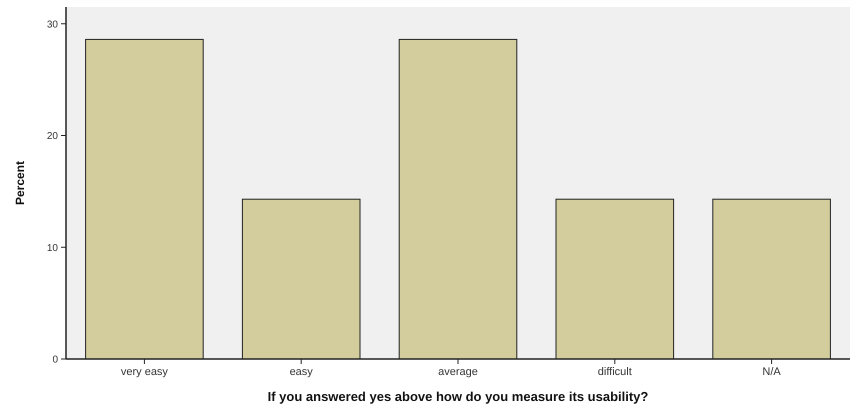  Describe the element at coordinates (458, 372) in the screenshot. I see `x-tick-label: average` at that location.